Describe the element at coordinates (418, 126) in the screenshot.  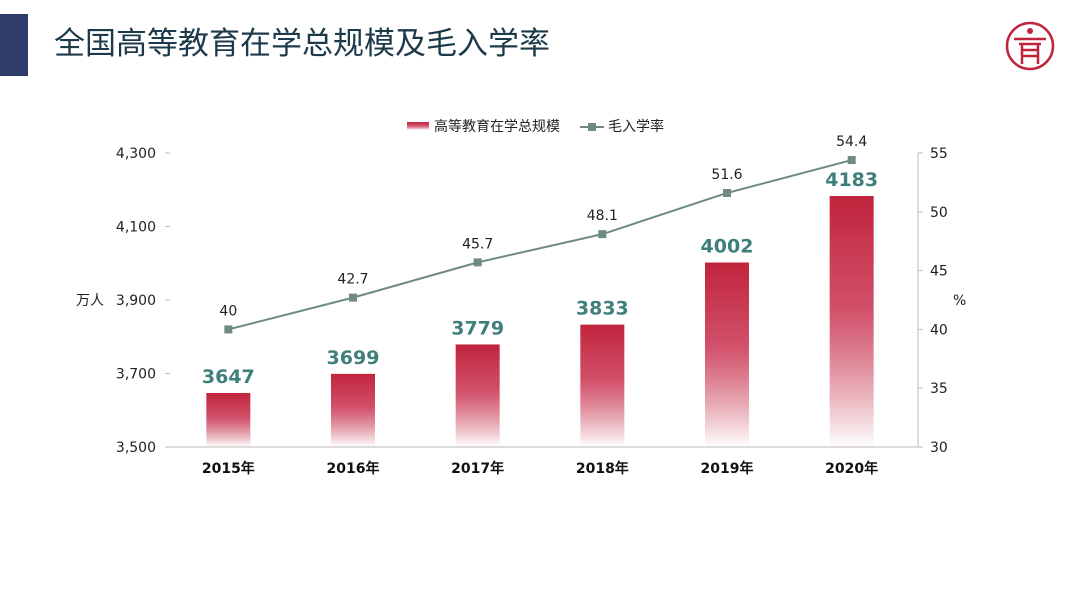
I see `legend-bar-swatch` at that location.